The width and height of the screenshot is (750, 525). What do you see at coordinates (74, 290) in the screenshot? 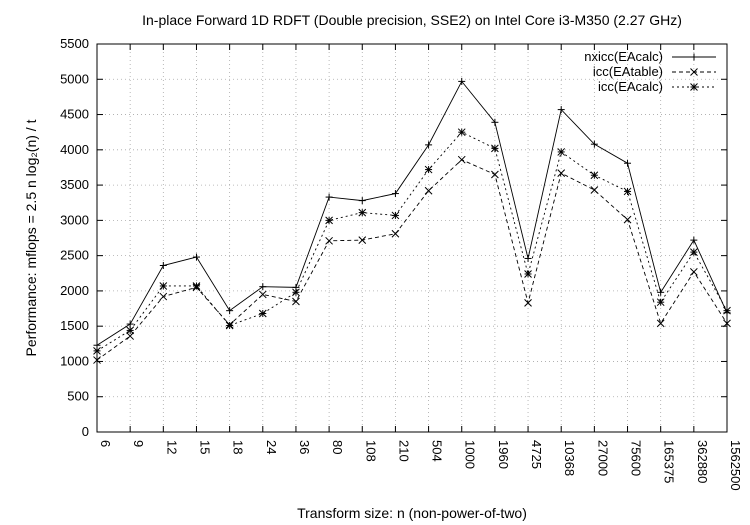
I see `y-tick-label: 2000` at bounding box center [74, 290].